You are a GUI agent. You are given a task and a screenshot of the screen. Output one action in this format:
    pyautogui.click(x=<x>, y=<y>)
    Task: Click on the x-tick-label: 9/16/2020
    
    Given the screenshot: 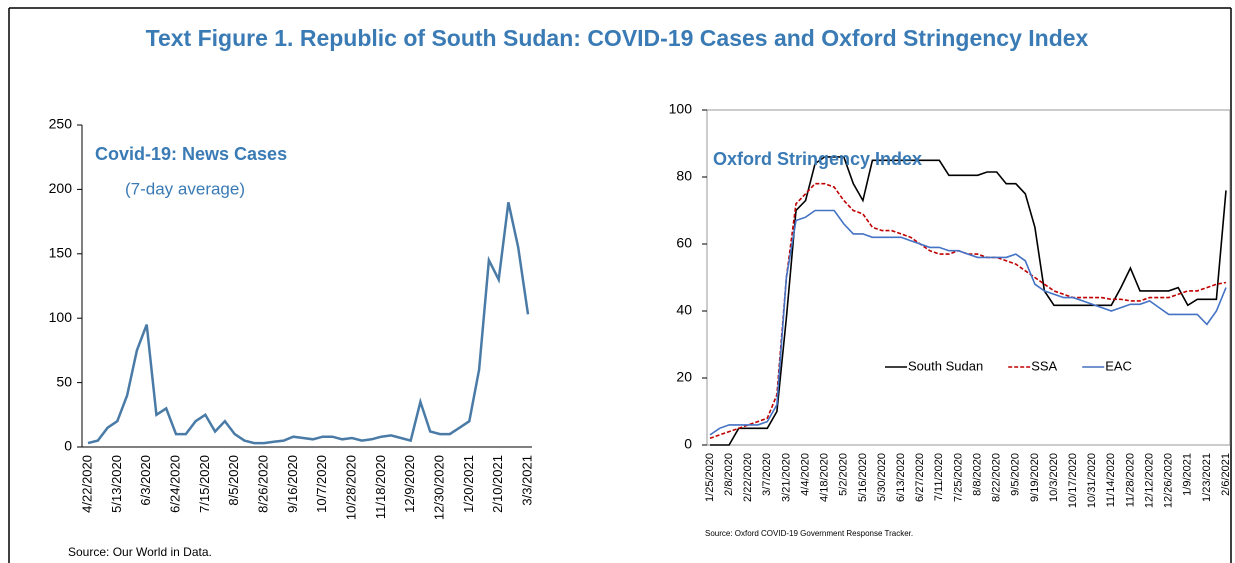 What is the action you would take?
    pyautogui.click(x=292, y=484)
    